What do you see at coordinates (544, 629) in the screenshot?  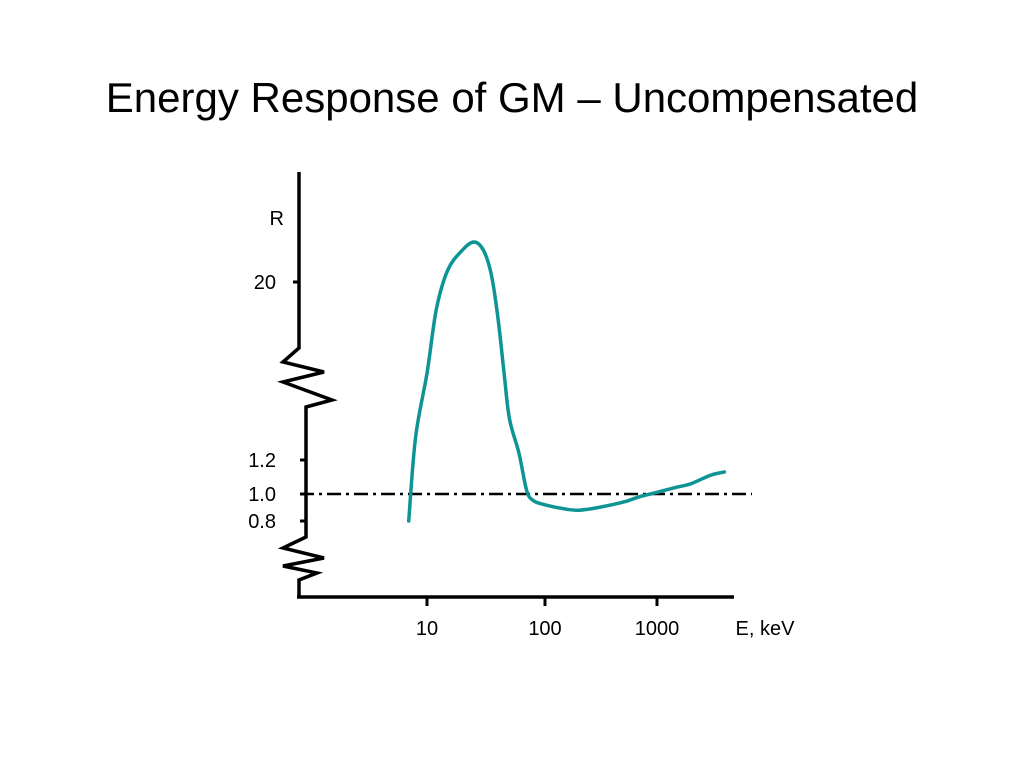 I see `x-tick-label: 100` at bounding box center [544, 629].